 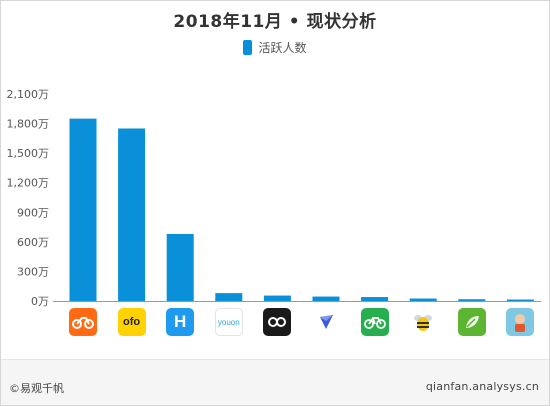 What do you see at coordinates (472, 300) in the screenshot?
I see `bar-green-leaf` at bounding box center [472, 300].